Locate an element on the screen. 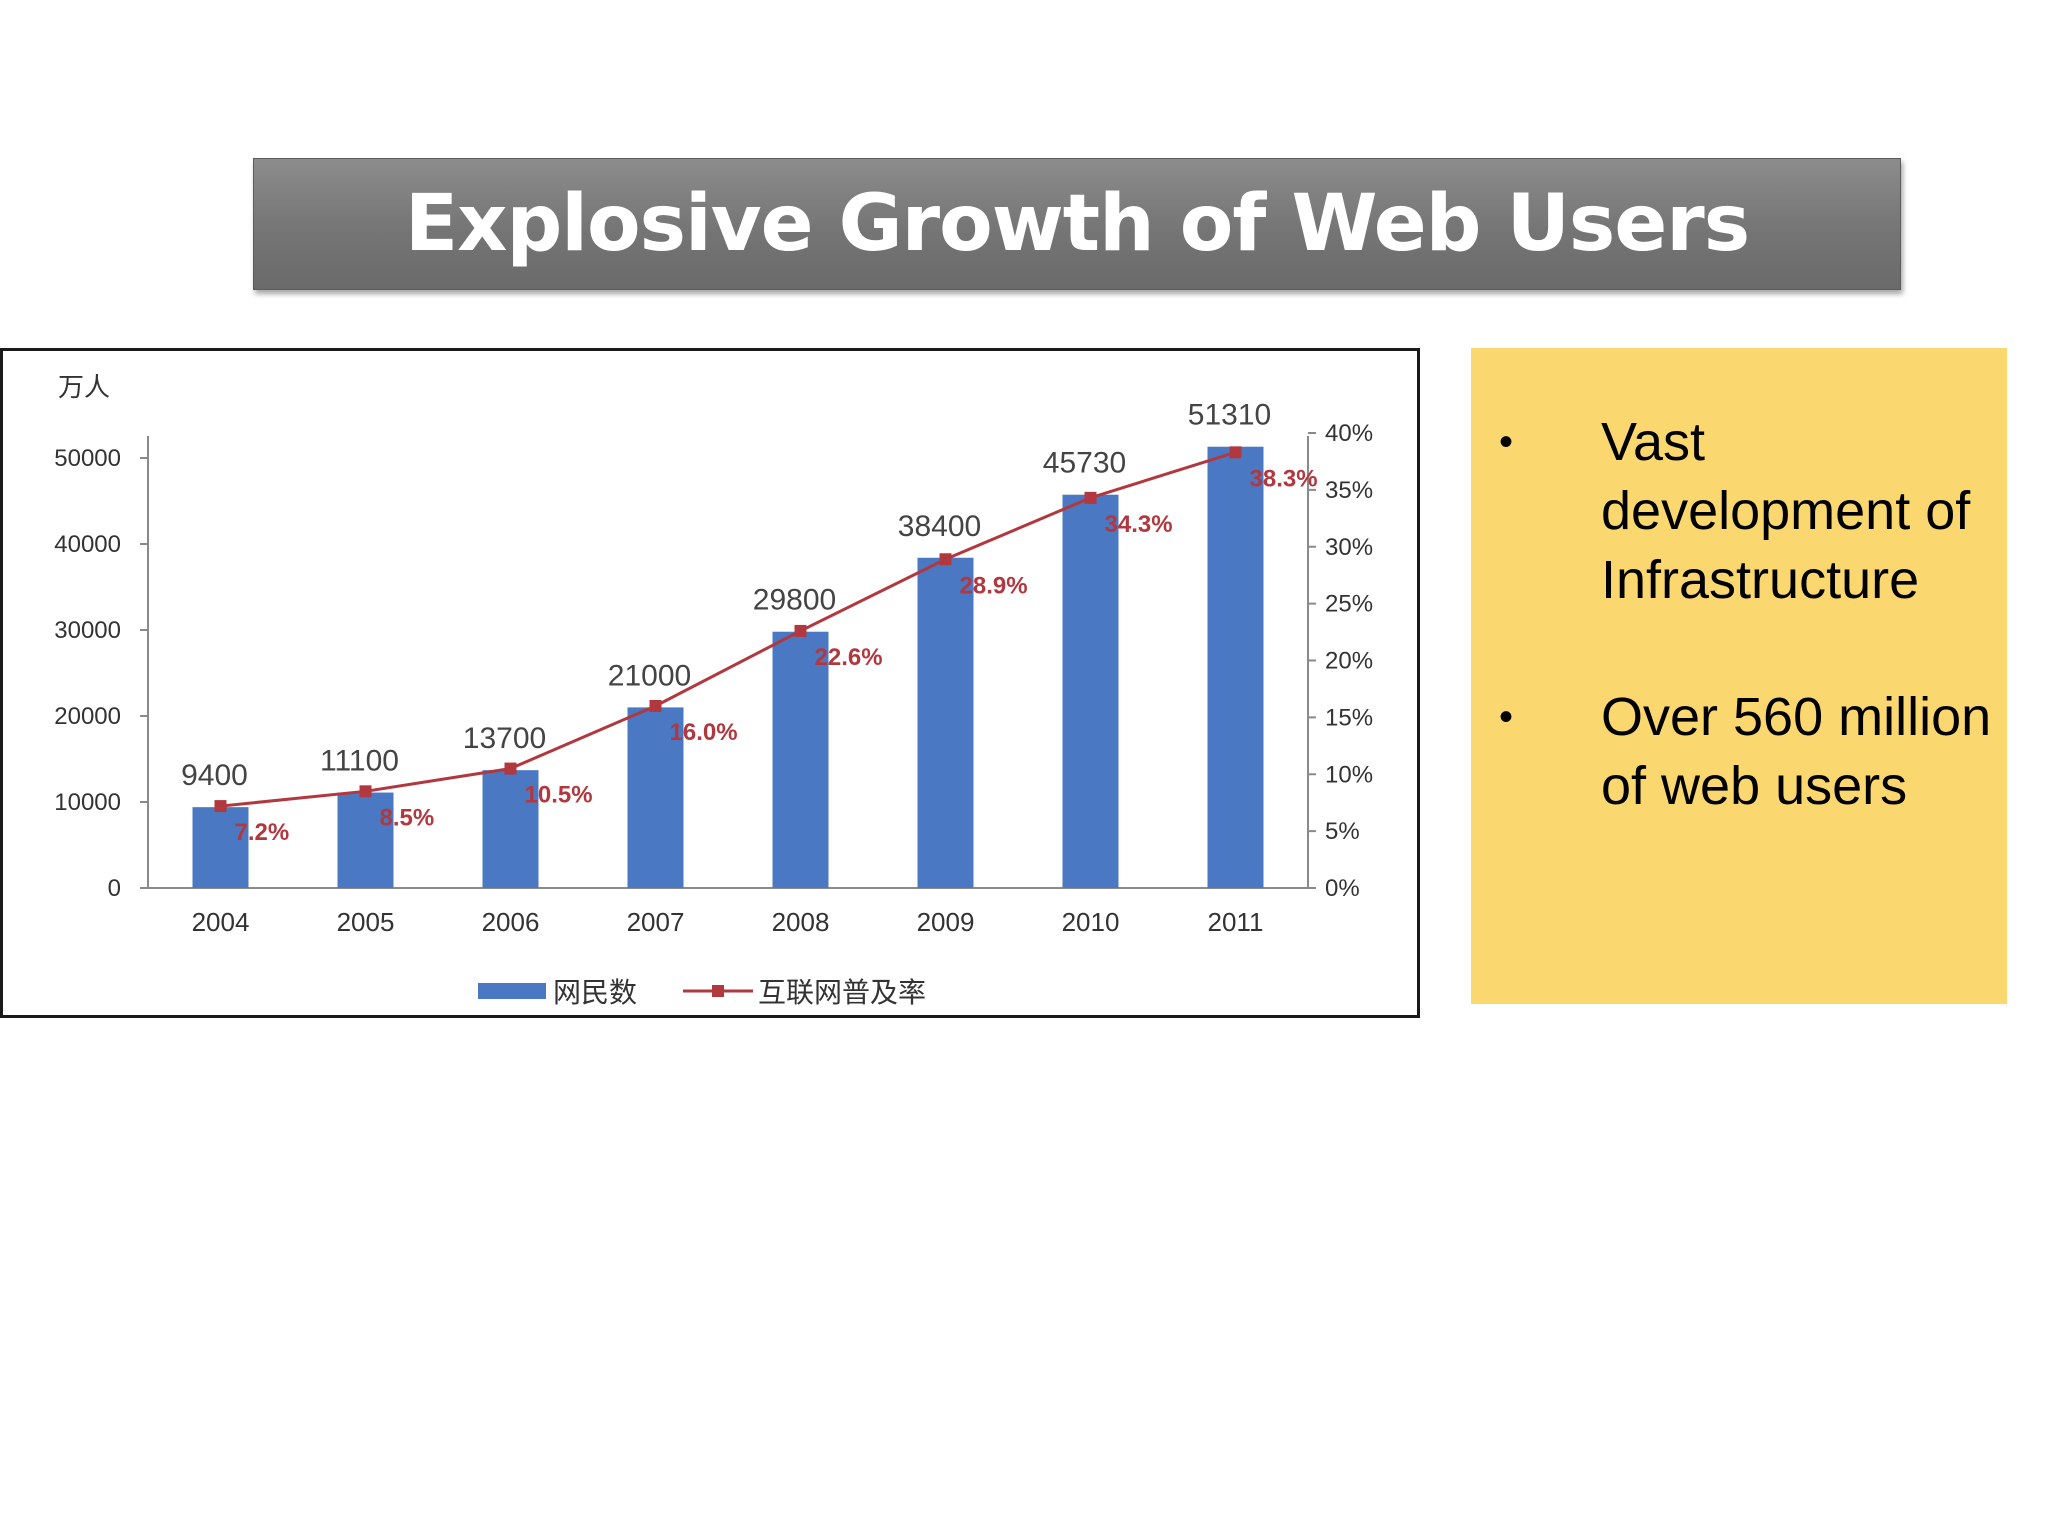 This screenshot has height=1536, width=2048. y-right-tick-label: 25% is located at coordinates (1349, 604).